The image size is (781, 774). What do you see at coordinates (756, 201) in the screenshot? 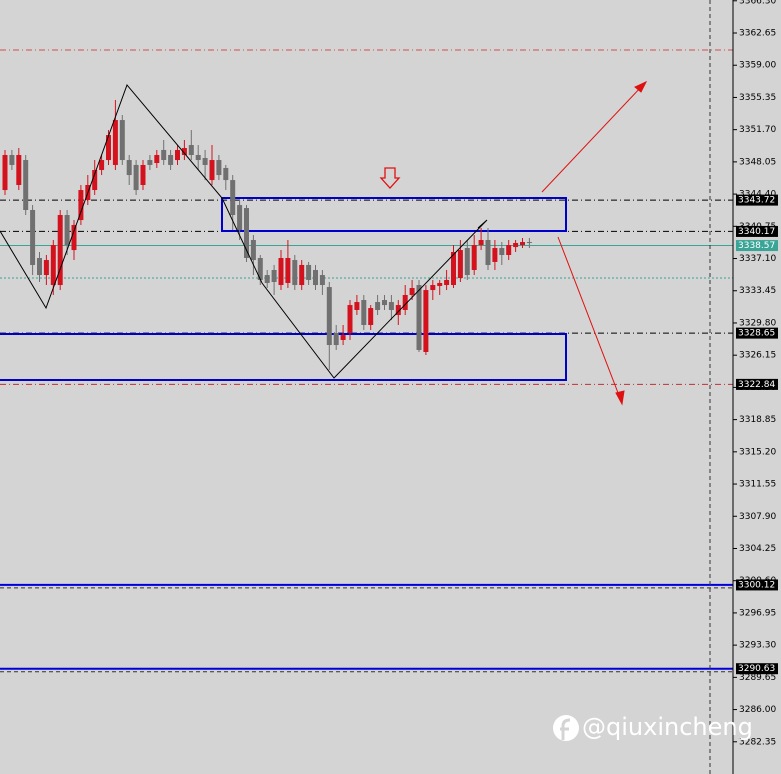
I see `level-tag-label: 3343.72` at bounding box center [756, 201].